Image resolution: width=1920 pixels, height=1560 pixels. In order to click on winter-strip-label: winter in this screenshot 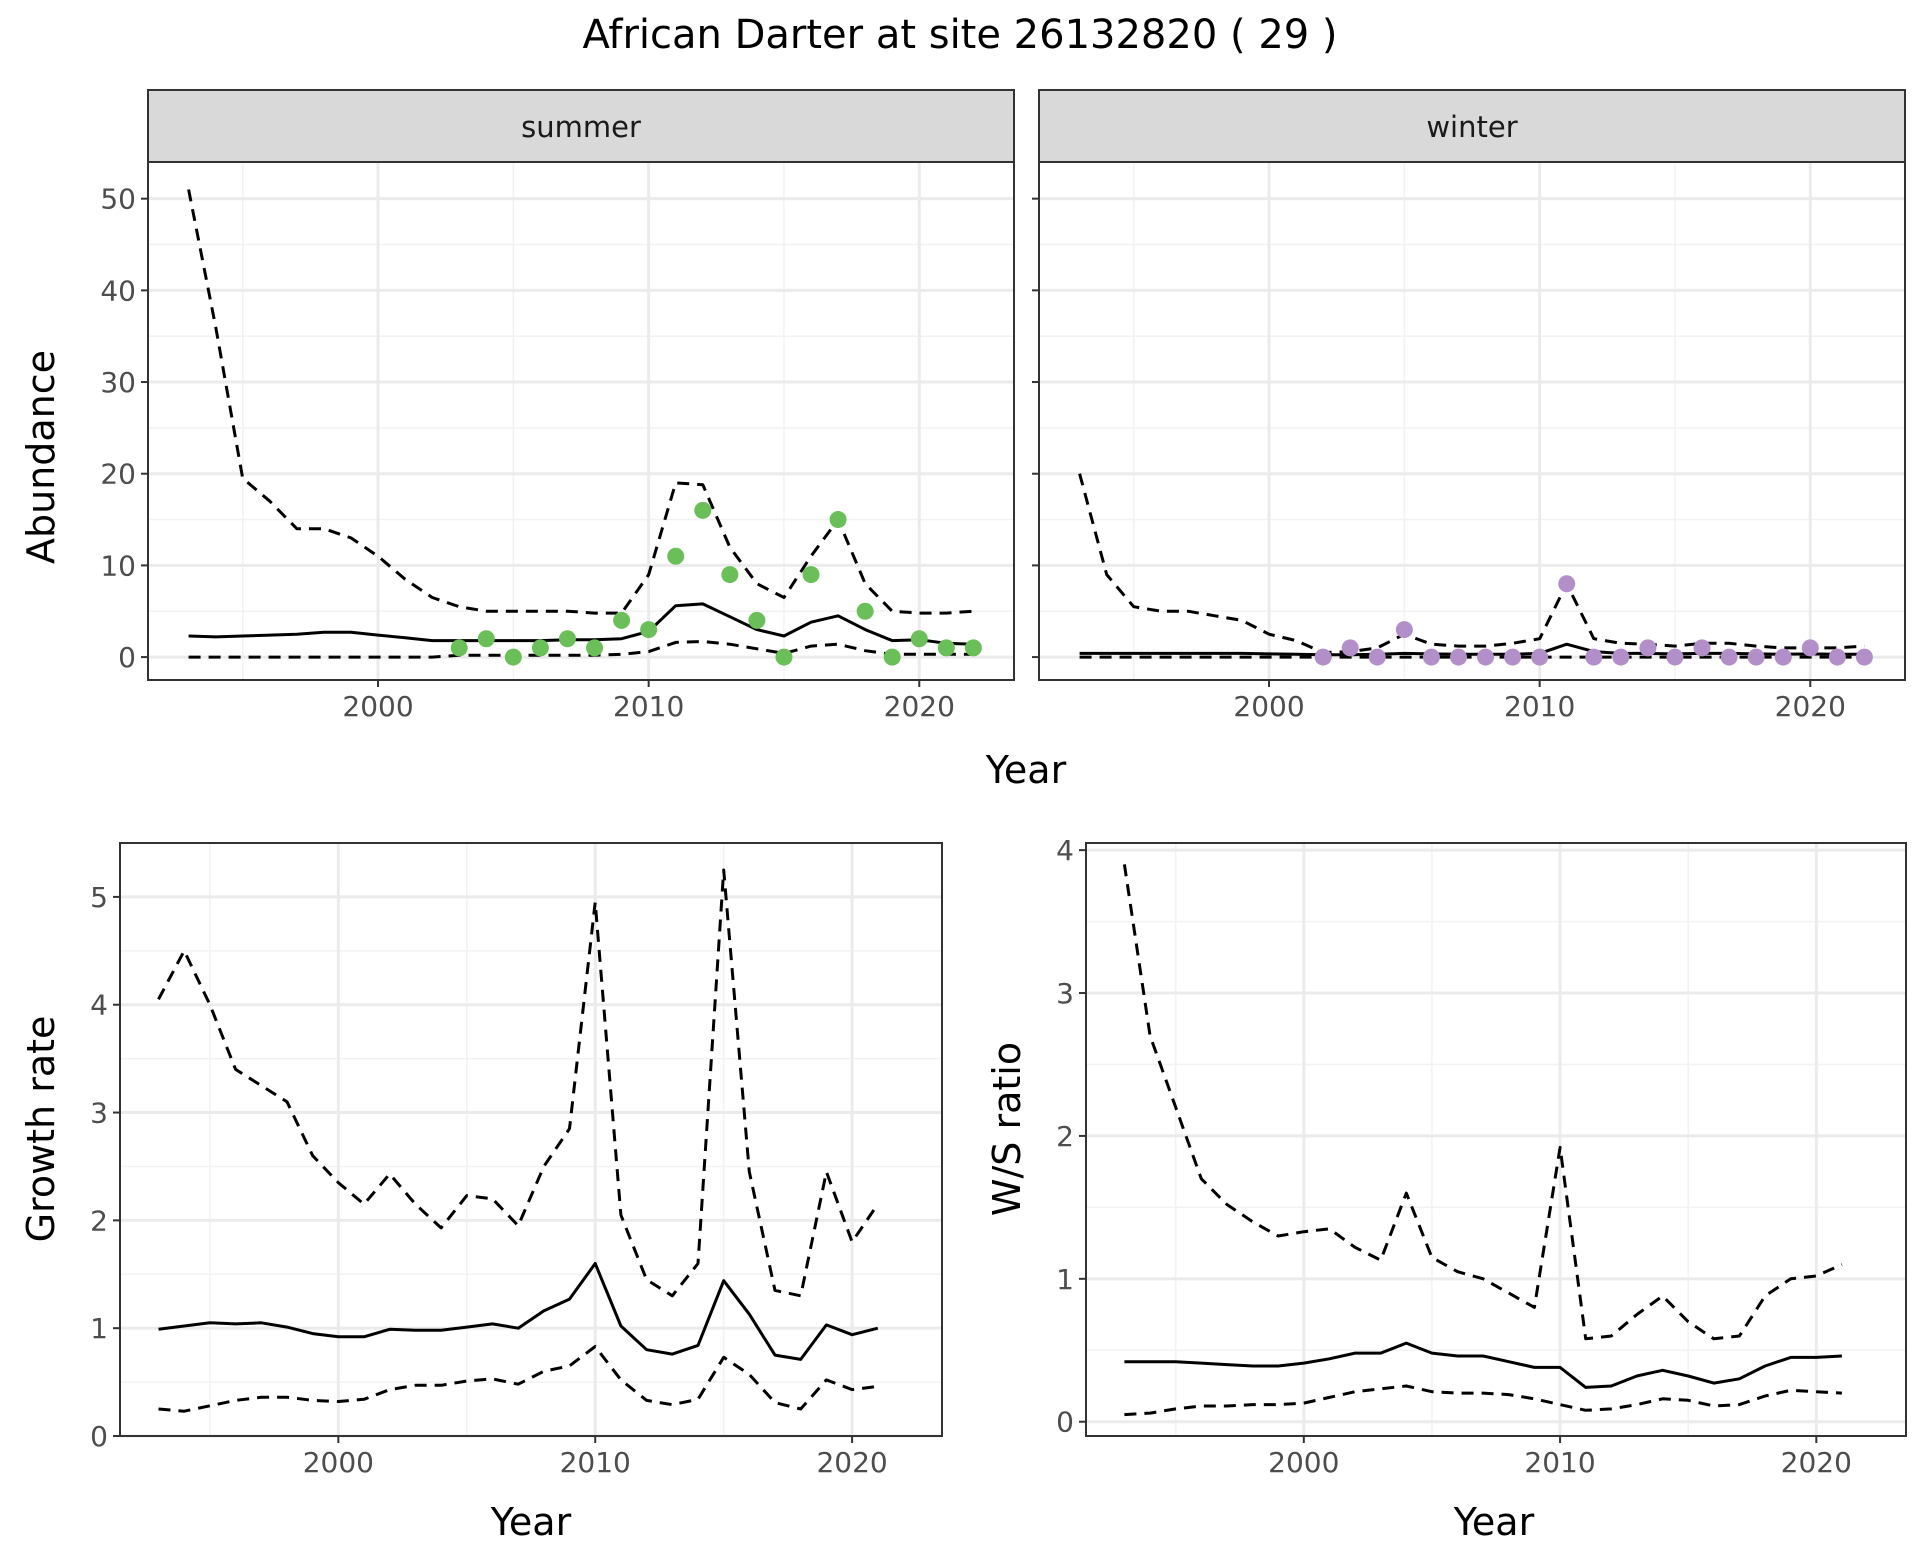, I will do `click(1471, 127)`.